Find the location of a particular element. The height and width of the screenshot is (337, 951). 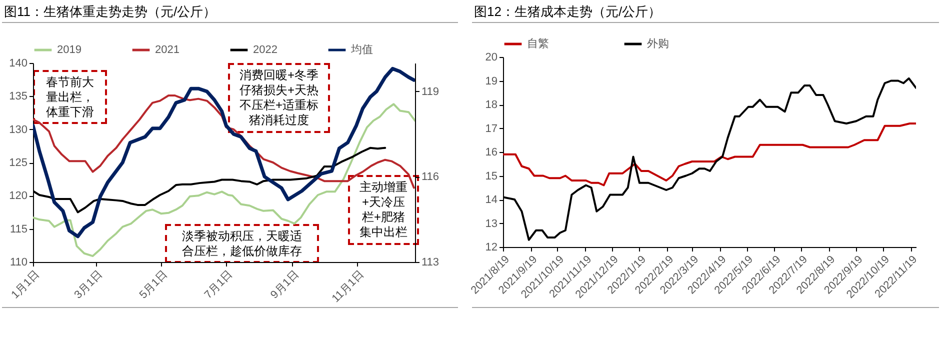

y-tick-label: 14 is located at coordinates (491, 200).